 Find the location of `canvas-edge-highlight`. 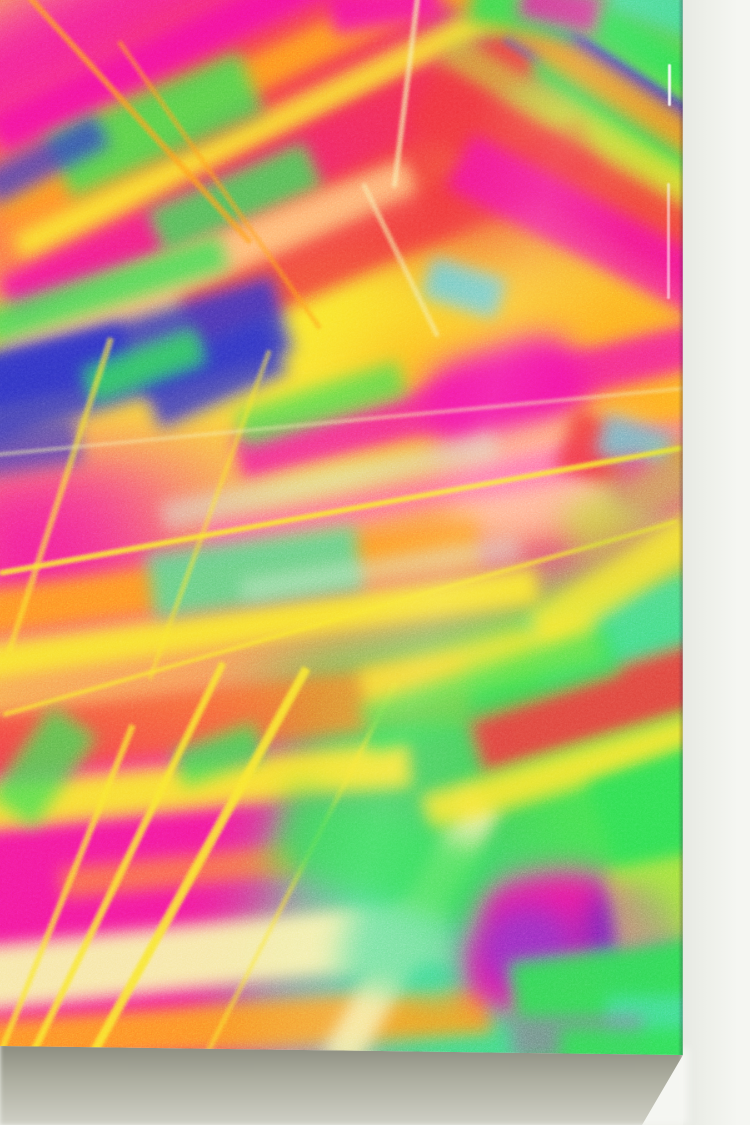

canvas-edge-highlight is located at coordinates (682, 527).